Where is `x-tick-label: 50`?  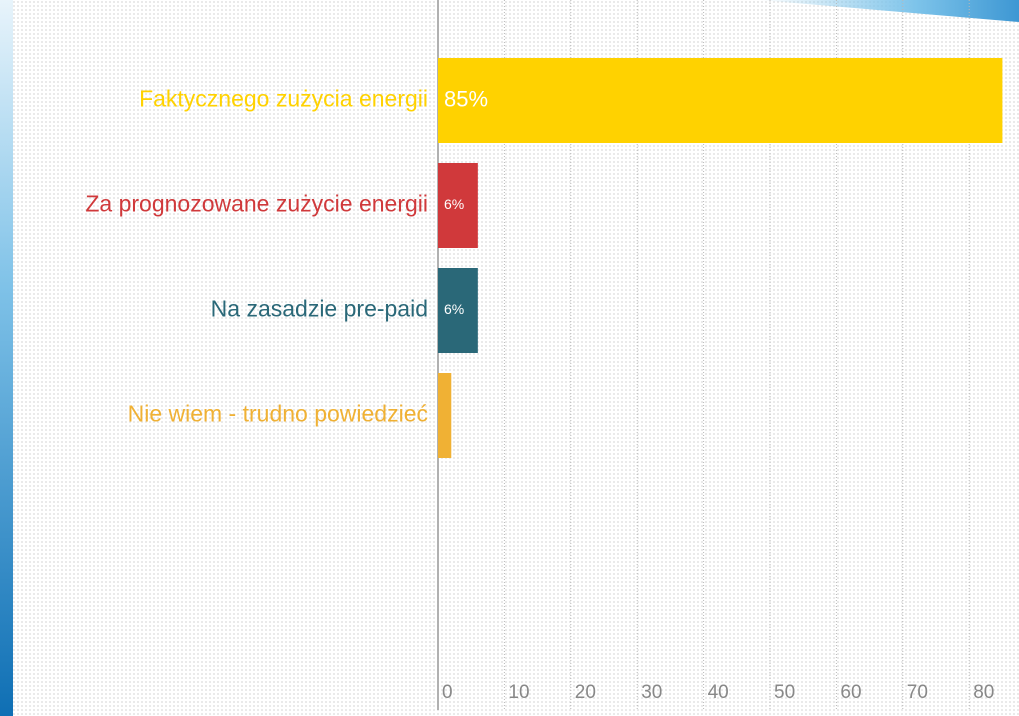 x-tick-label: 50 is located at coordinates (784, 692).